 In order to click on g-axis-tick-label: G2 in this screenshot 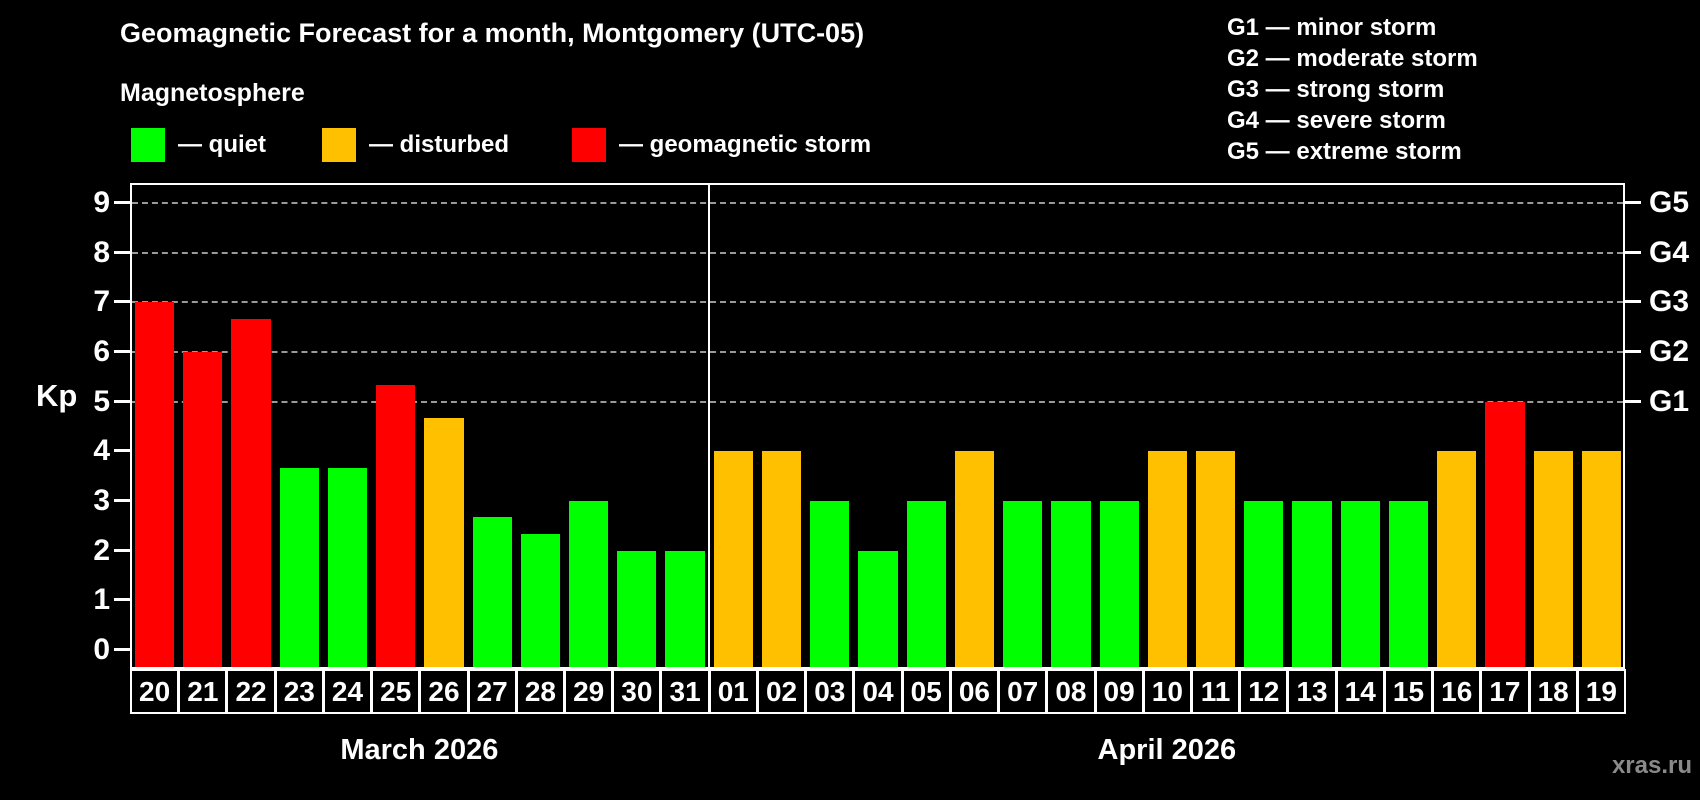, I will do `click(1669, 351)`.